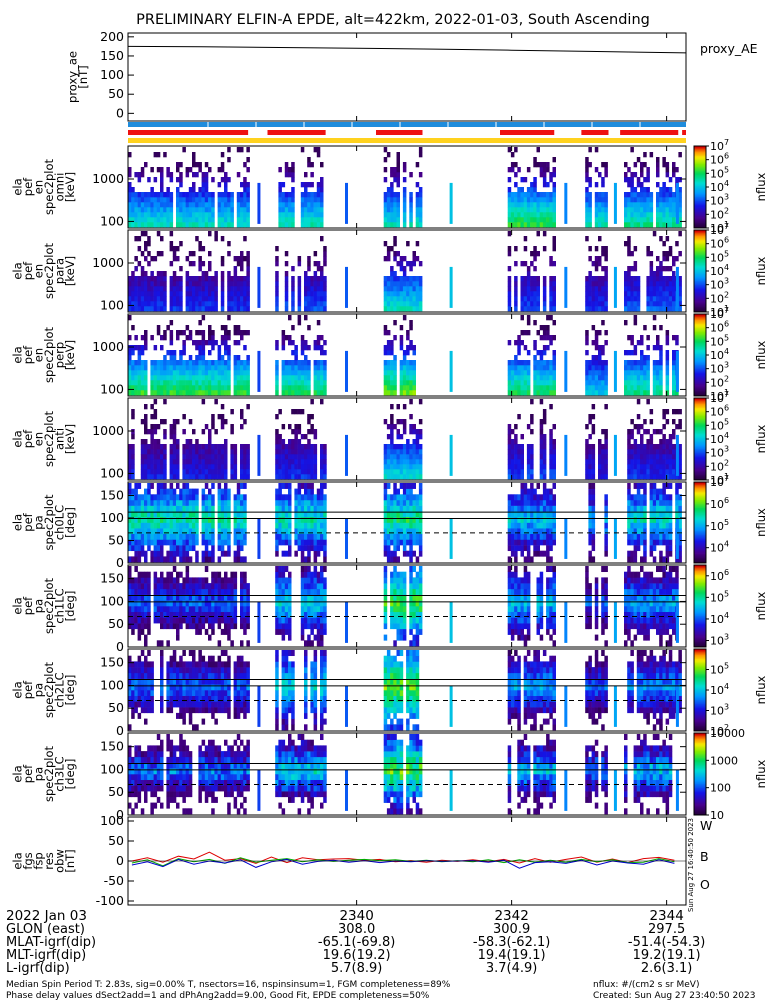 The width and height of the screenshot is (775, 1000). Describe the element at coordinates (527, 132) in the screenshot. I see `orbit-bar-red-segment` at that location.